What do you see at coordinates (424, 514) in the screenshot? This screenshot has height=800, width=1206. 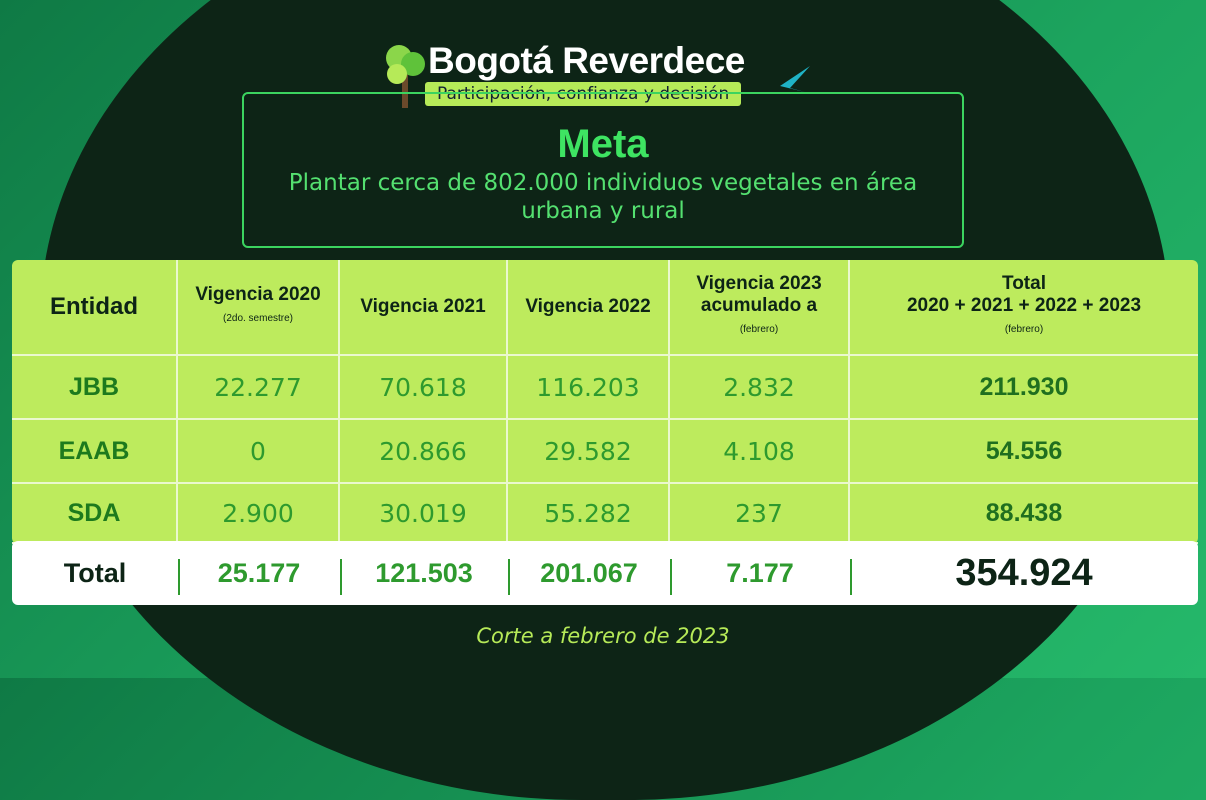 I see `value-cell: 30.019` at bounding box center [424, 514].